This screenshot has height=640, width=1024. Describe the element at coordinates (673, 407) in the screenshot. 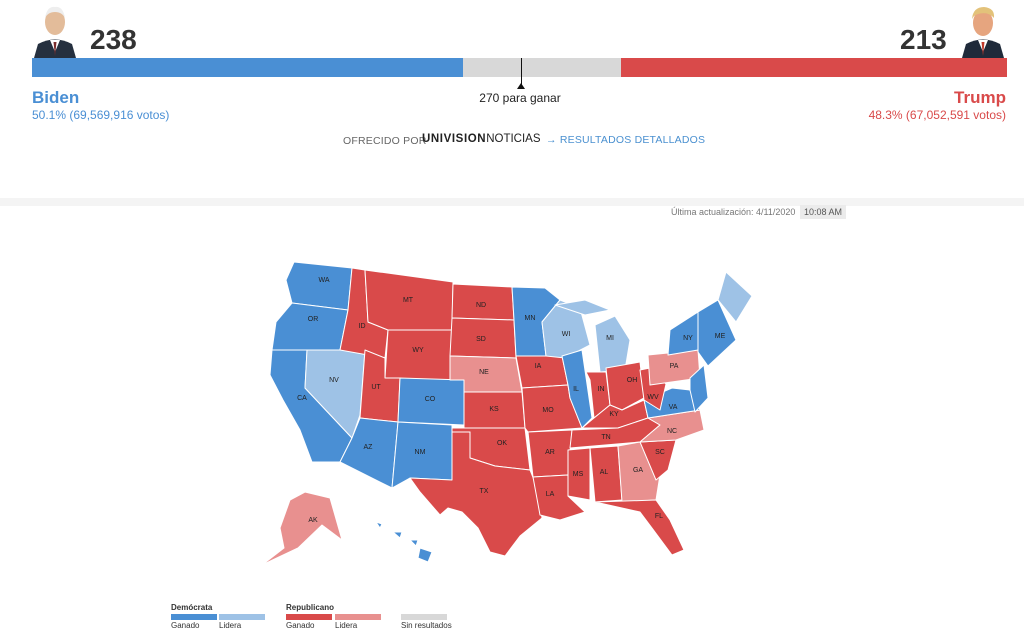

I see `state-label-va: VA` at that location.